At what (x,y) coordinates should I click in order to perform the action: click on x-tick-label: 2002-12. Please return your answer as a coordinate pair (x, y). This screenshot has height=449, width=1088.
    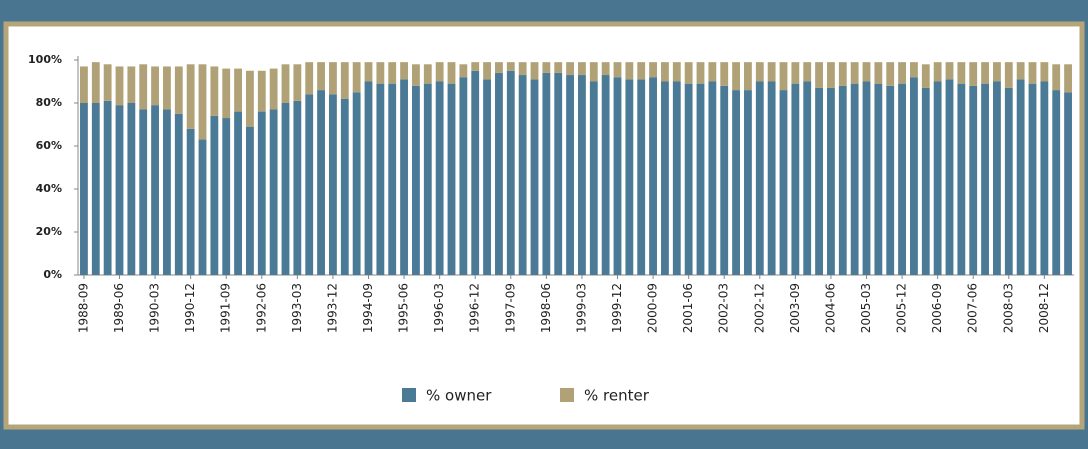
    Looking at the image, I should click on (759, 308).